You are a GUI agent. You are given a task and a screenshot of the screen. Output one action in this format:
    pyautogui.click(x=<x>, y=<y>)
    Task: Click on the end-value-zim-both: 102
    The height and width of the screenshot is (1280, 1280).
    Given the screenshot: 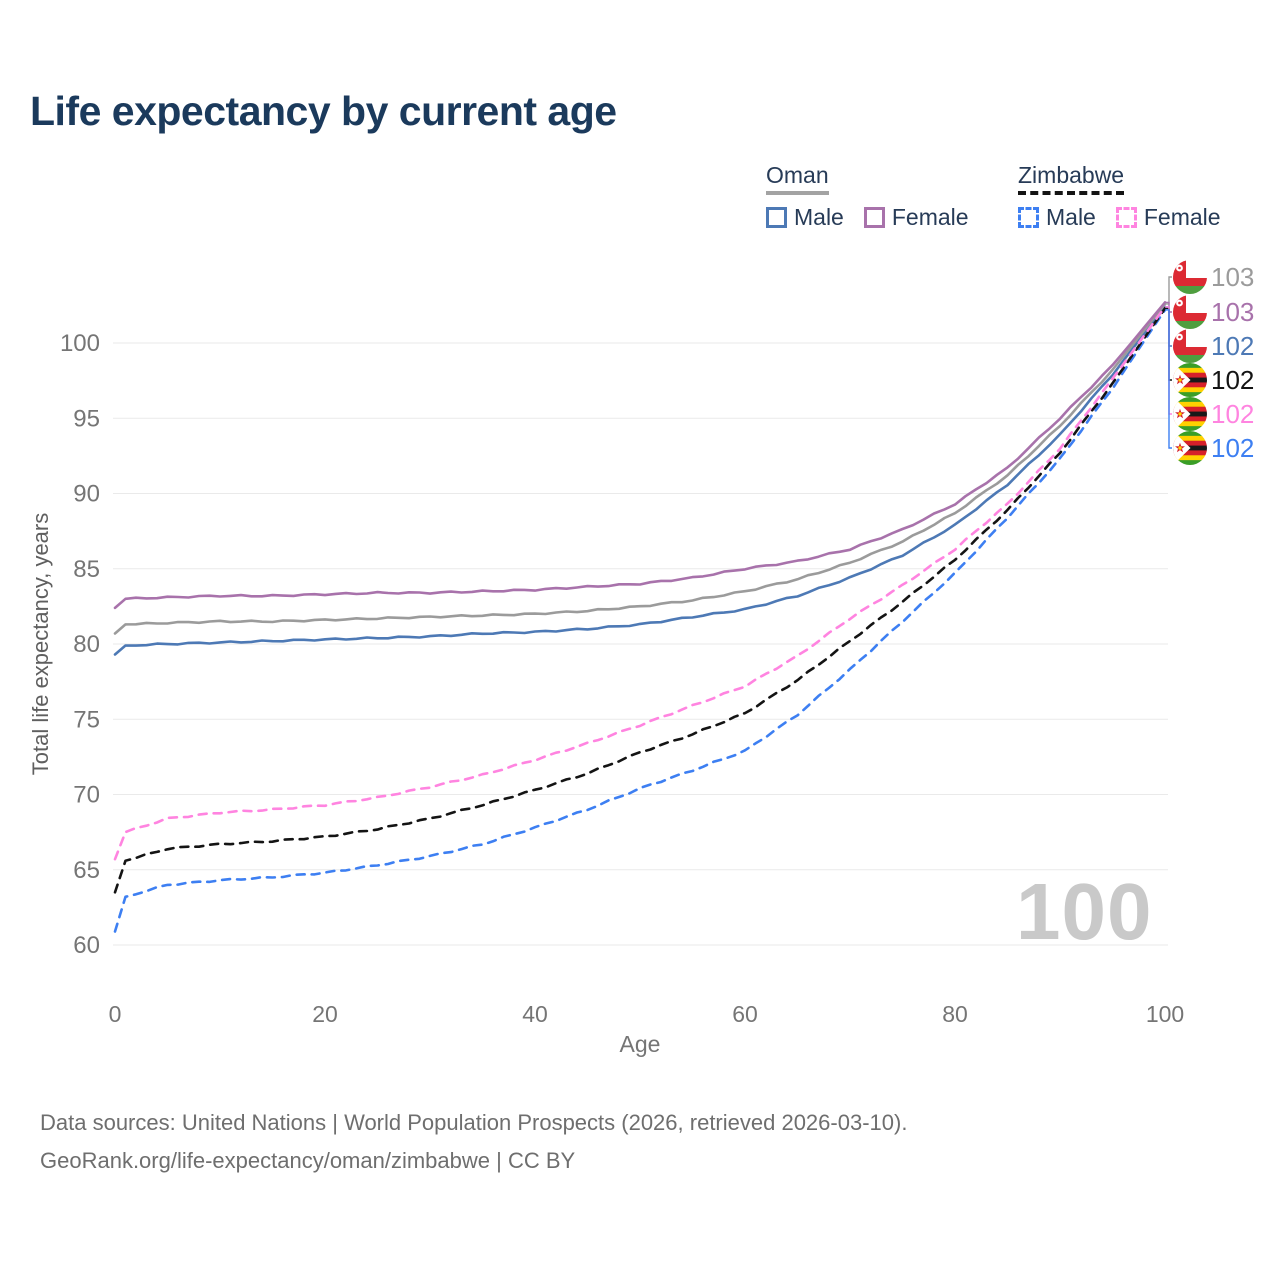 What is the action you would take?
    pyautogui.click(x=1232, y=380)
    